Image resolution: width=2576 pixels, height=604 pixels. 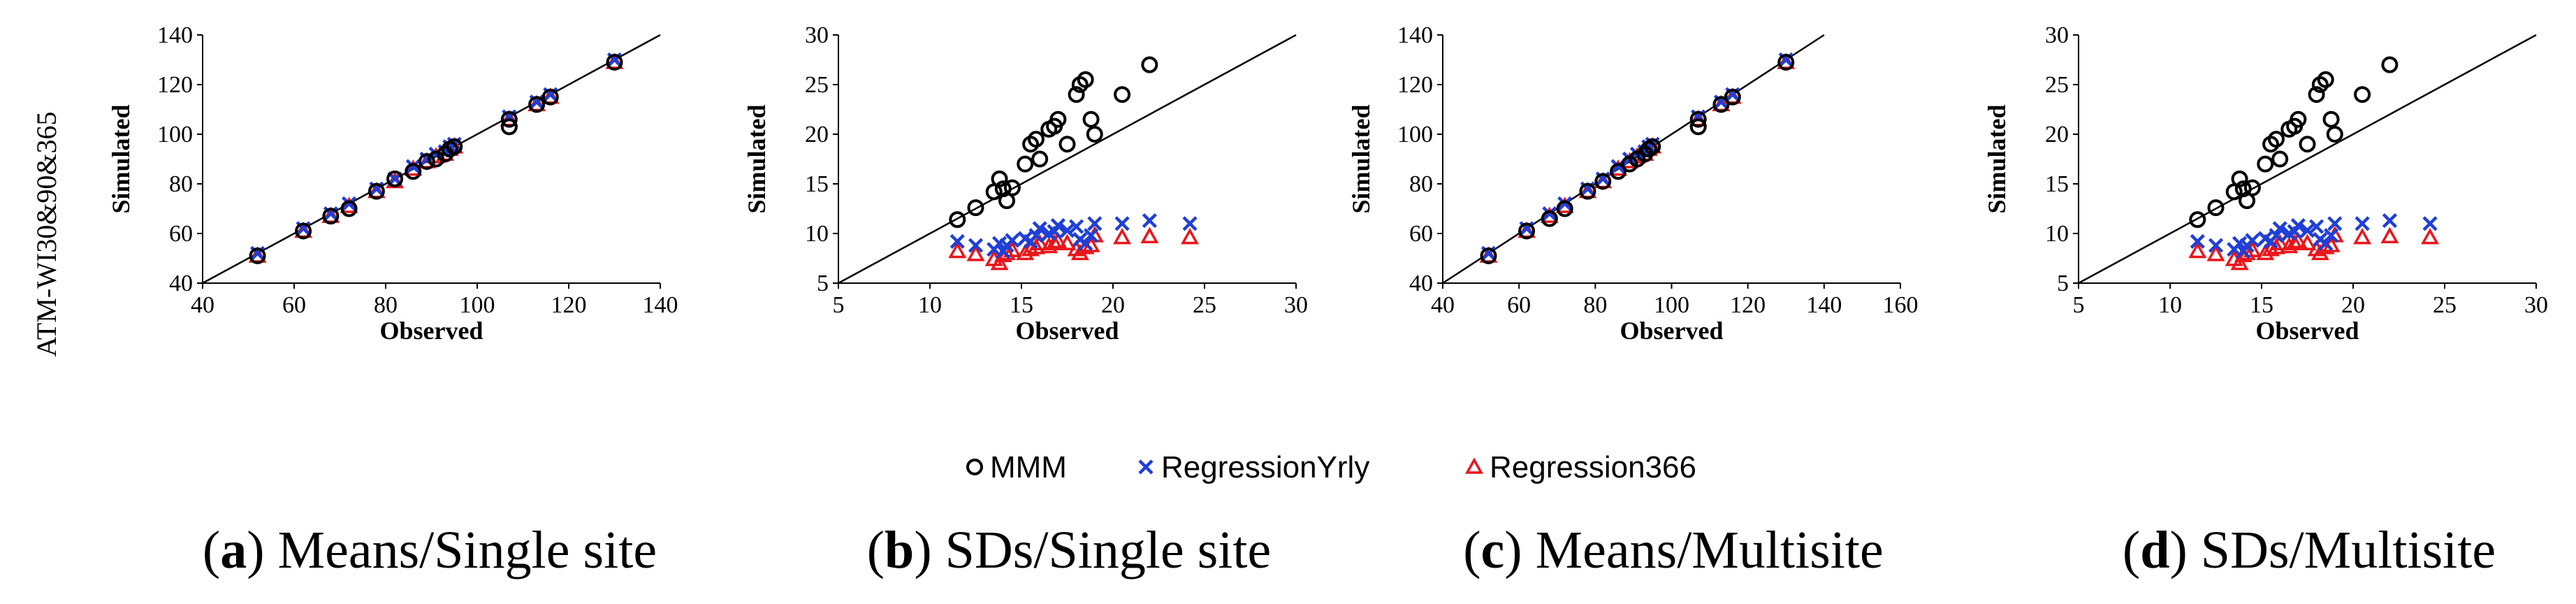 I want to click on caption-text: Means/Single site, so click(x=467, y=550).